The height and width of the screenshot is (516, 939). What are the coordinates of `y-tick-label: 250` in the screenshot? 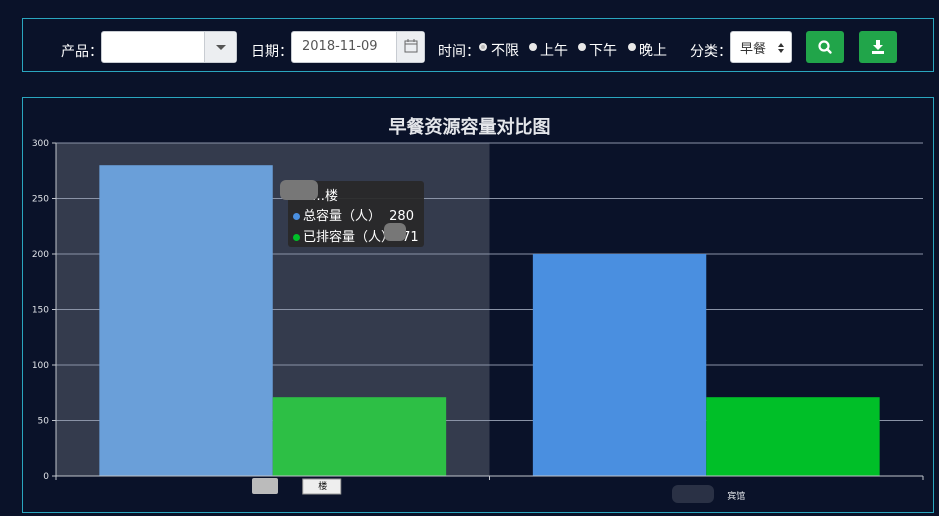 It's located at (40, 200).